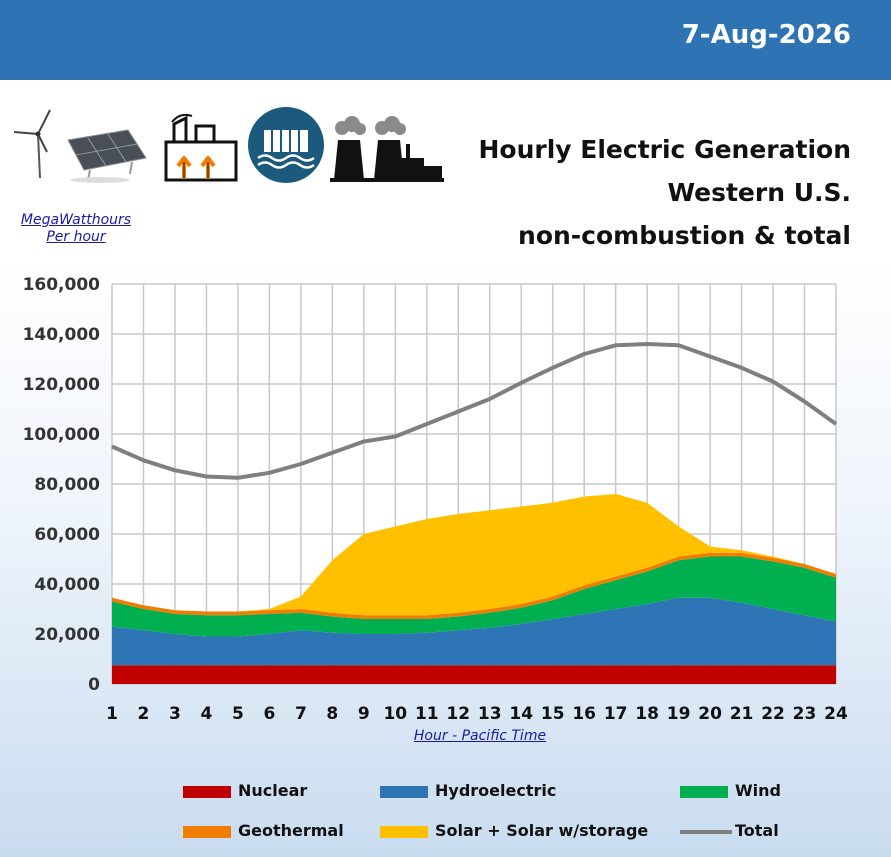 The height and width of the screenshot is (857, 891). Describe the element at coordinates (836, 714) in the screenshot. I see `x-tick-label: 24` at that location.